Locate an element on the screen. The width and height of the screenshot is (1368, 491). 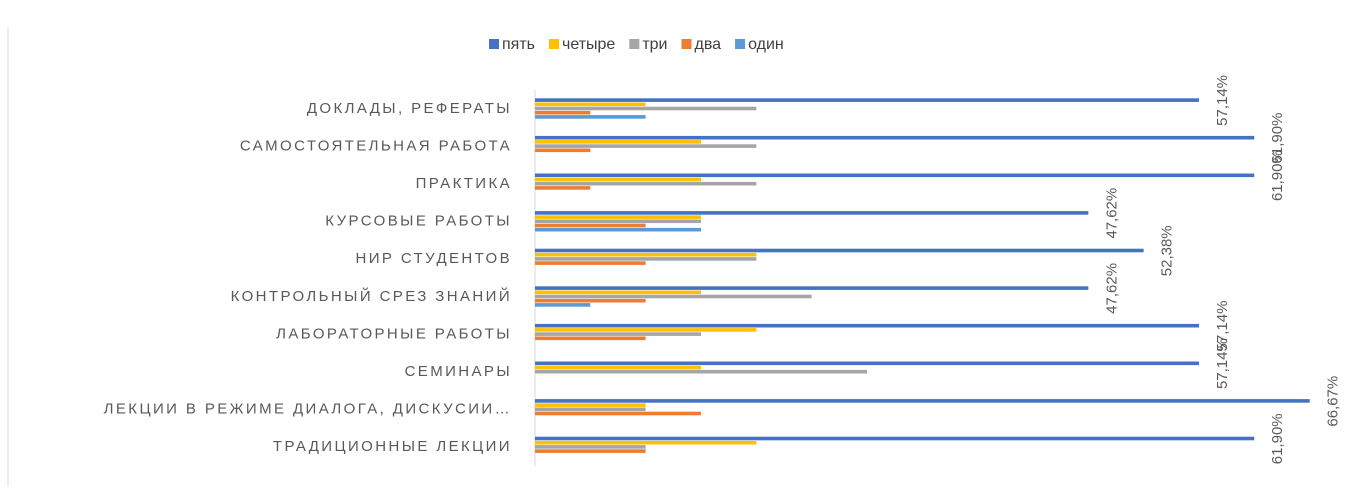
legend-label: пять is located at coordinates (518, 44).